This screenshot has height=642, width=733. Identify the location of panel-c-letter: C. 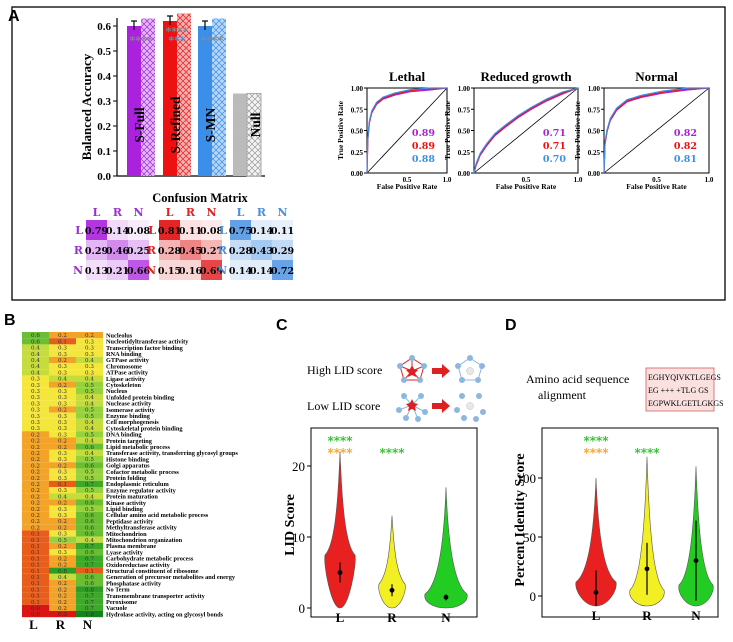
(282, 325).